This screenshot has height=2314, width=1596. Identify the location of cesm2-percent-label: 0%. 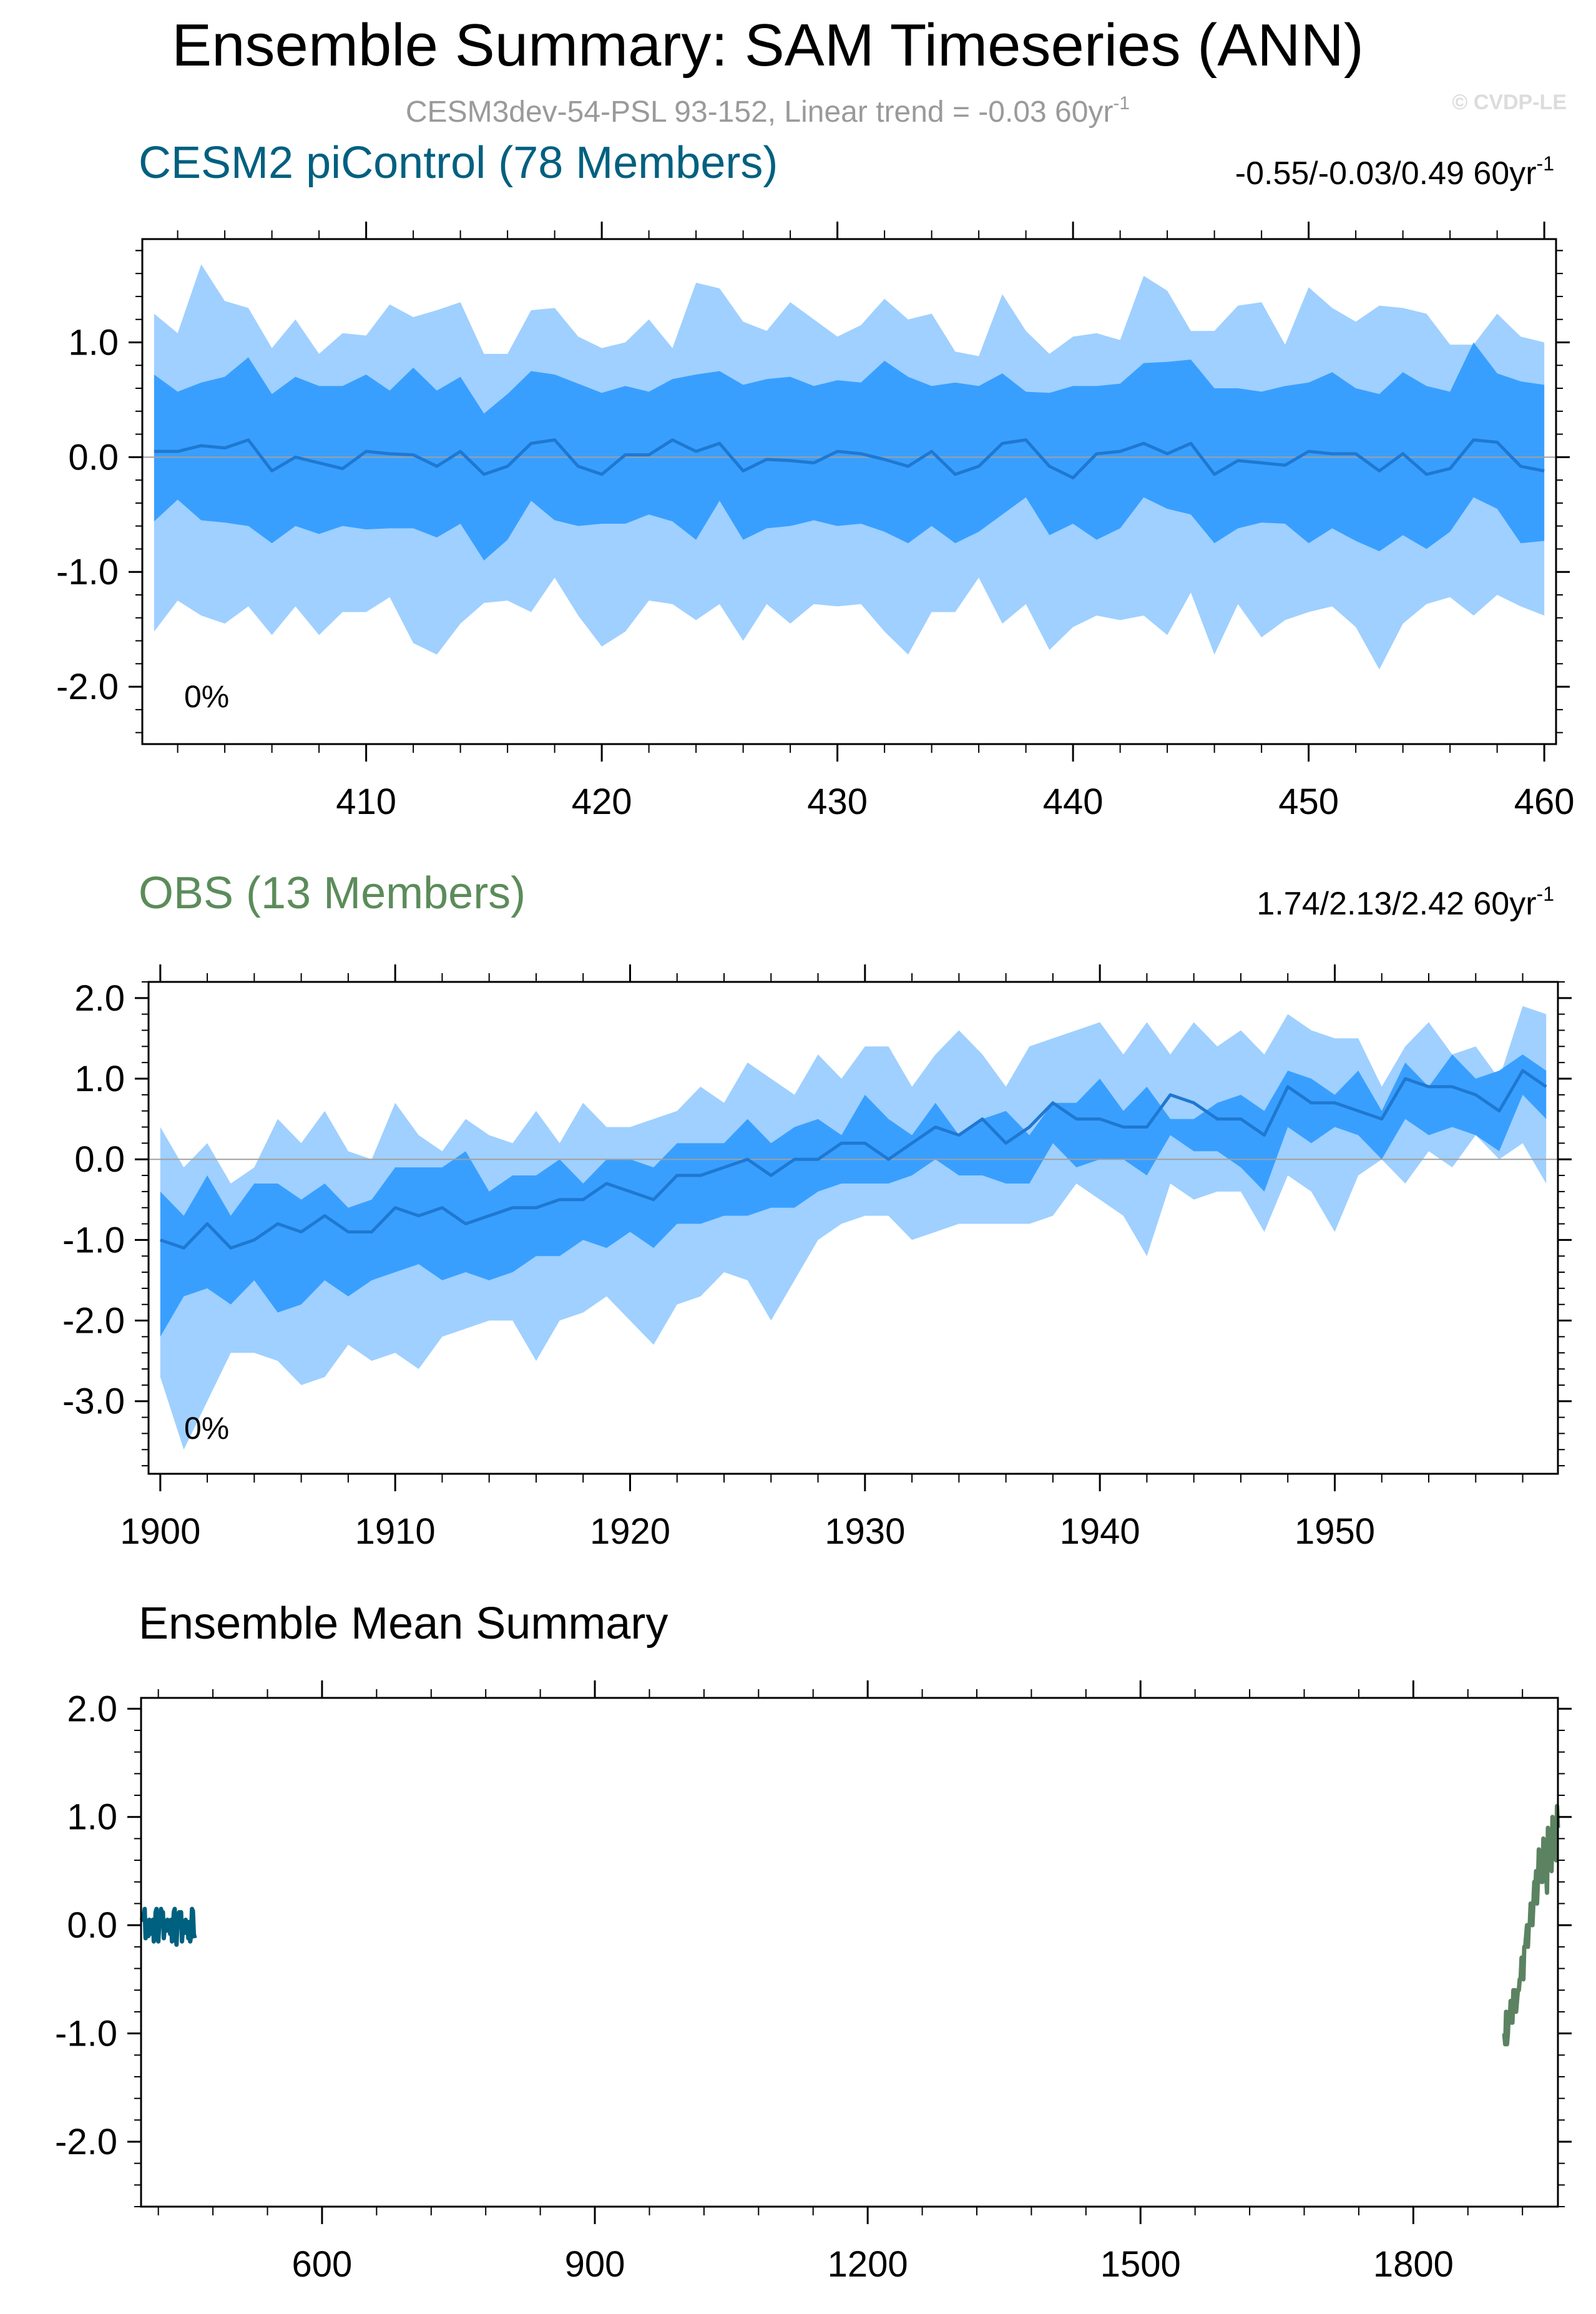
(206, 696).